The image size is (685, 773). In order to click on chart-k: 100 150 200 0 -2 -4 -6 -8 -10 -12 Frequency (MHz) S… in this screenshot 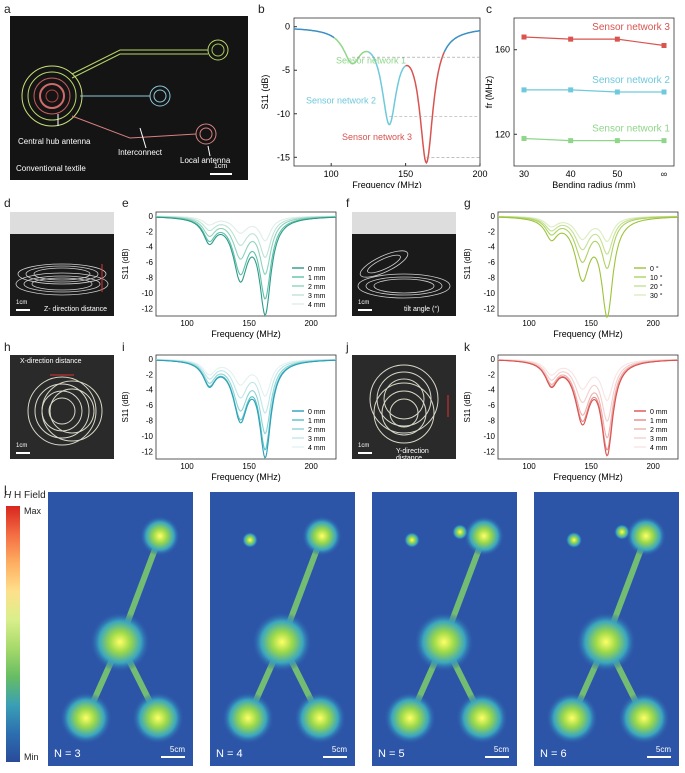, I will do `click(571, 418)`.